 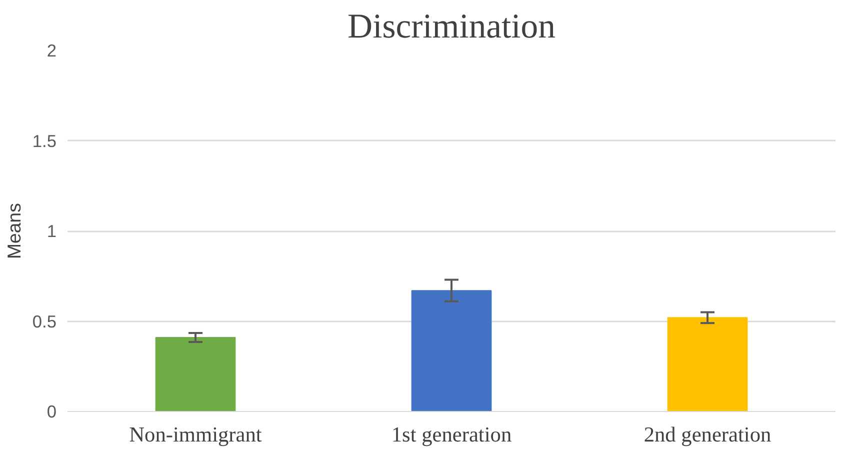 What do you see at coordinates (44, 321) in the screenshot?
I see `y-tick-label: 0.5` at bounding box center [44, 321].